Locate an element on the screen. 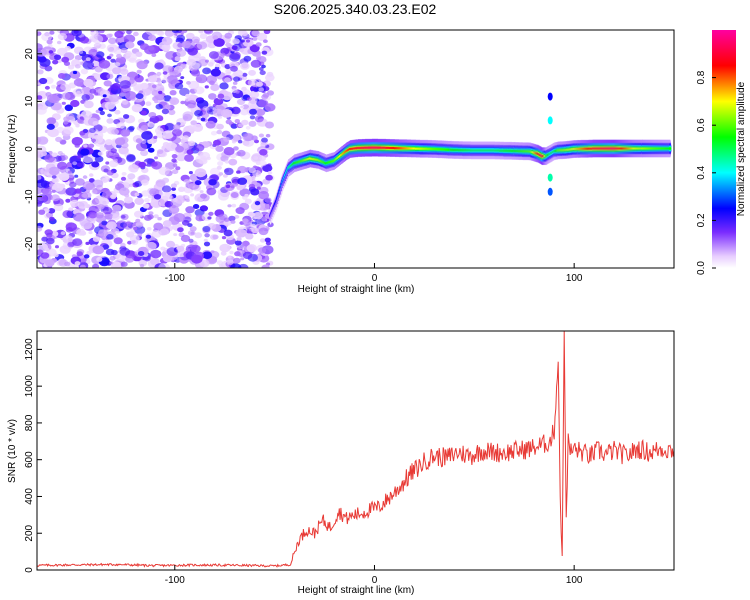 The image size is (750, 600). spectrogram-ridge is located at coordinates (470, 158).